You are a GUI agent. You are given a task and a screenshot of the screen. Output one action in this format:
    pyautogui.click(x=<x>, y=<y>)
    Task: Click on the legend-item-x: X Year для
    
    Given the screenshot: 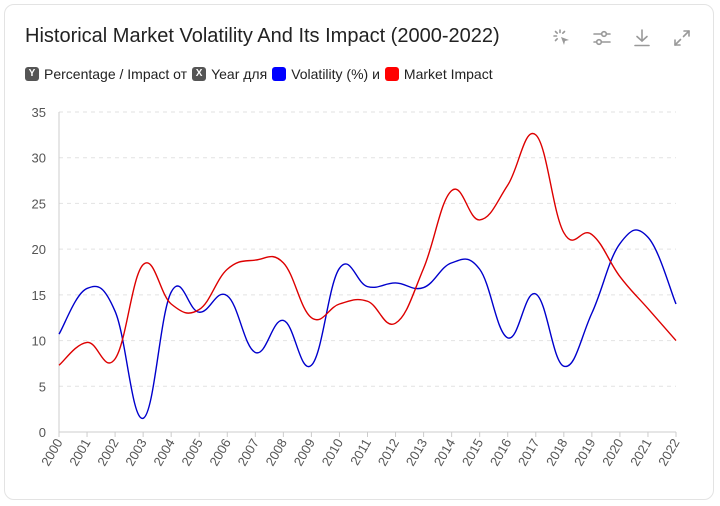 What is the action you would take?
    pyautogui.click(x=229, y=74)
    